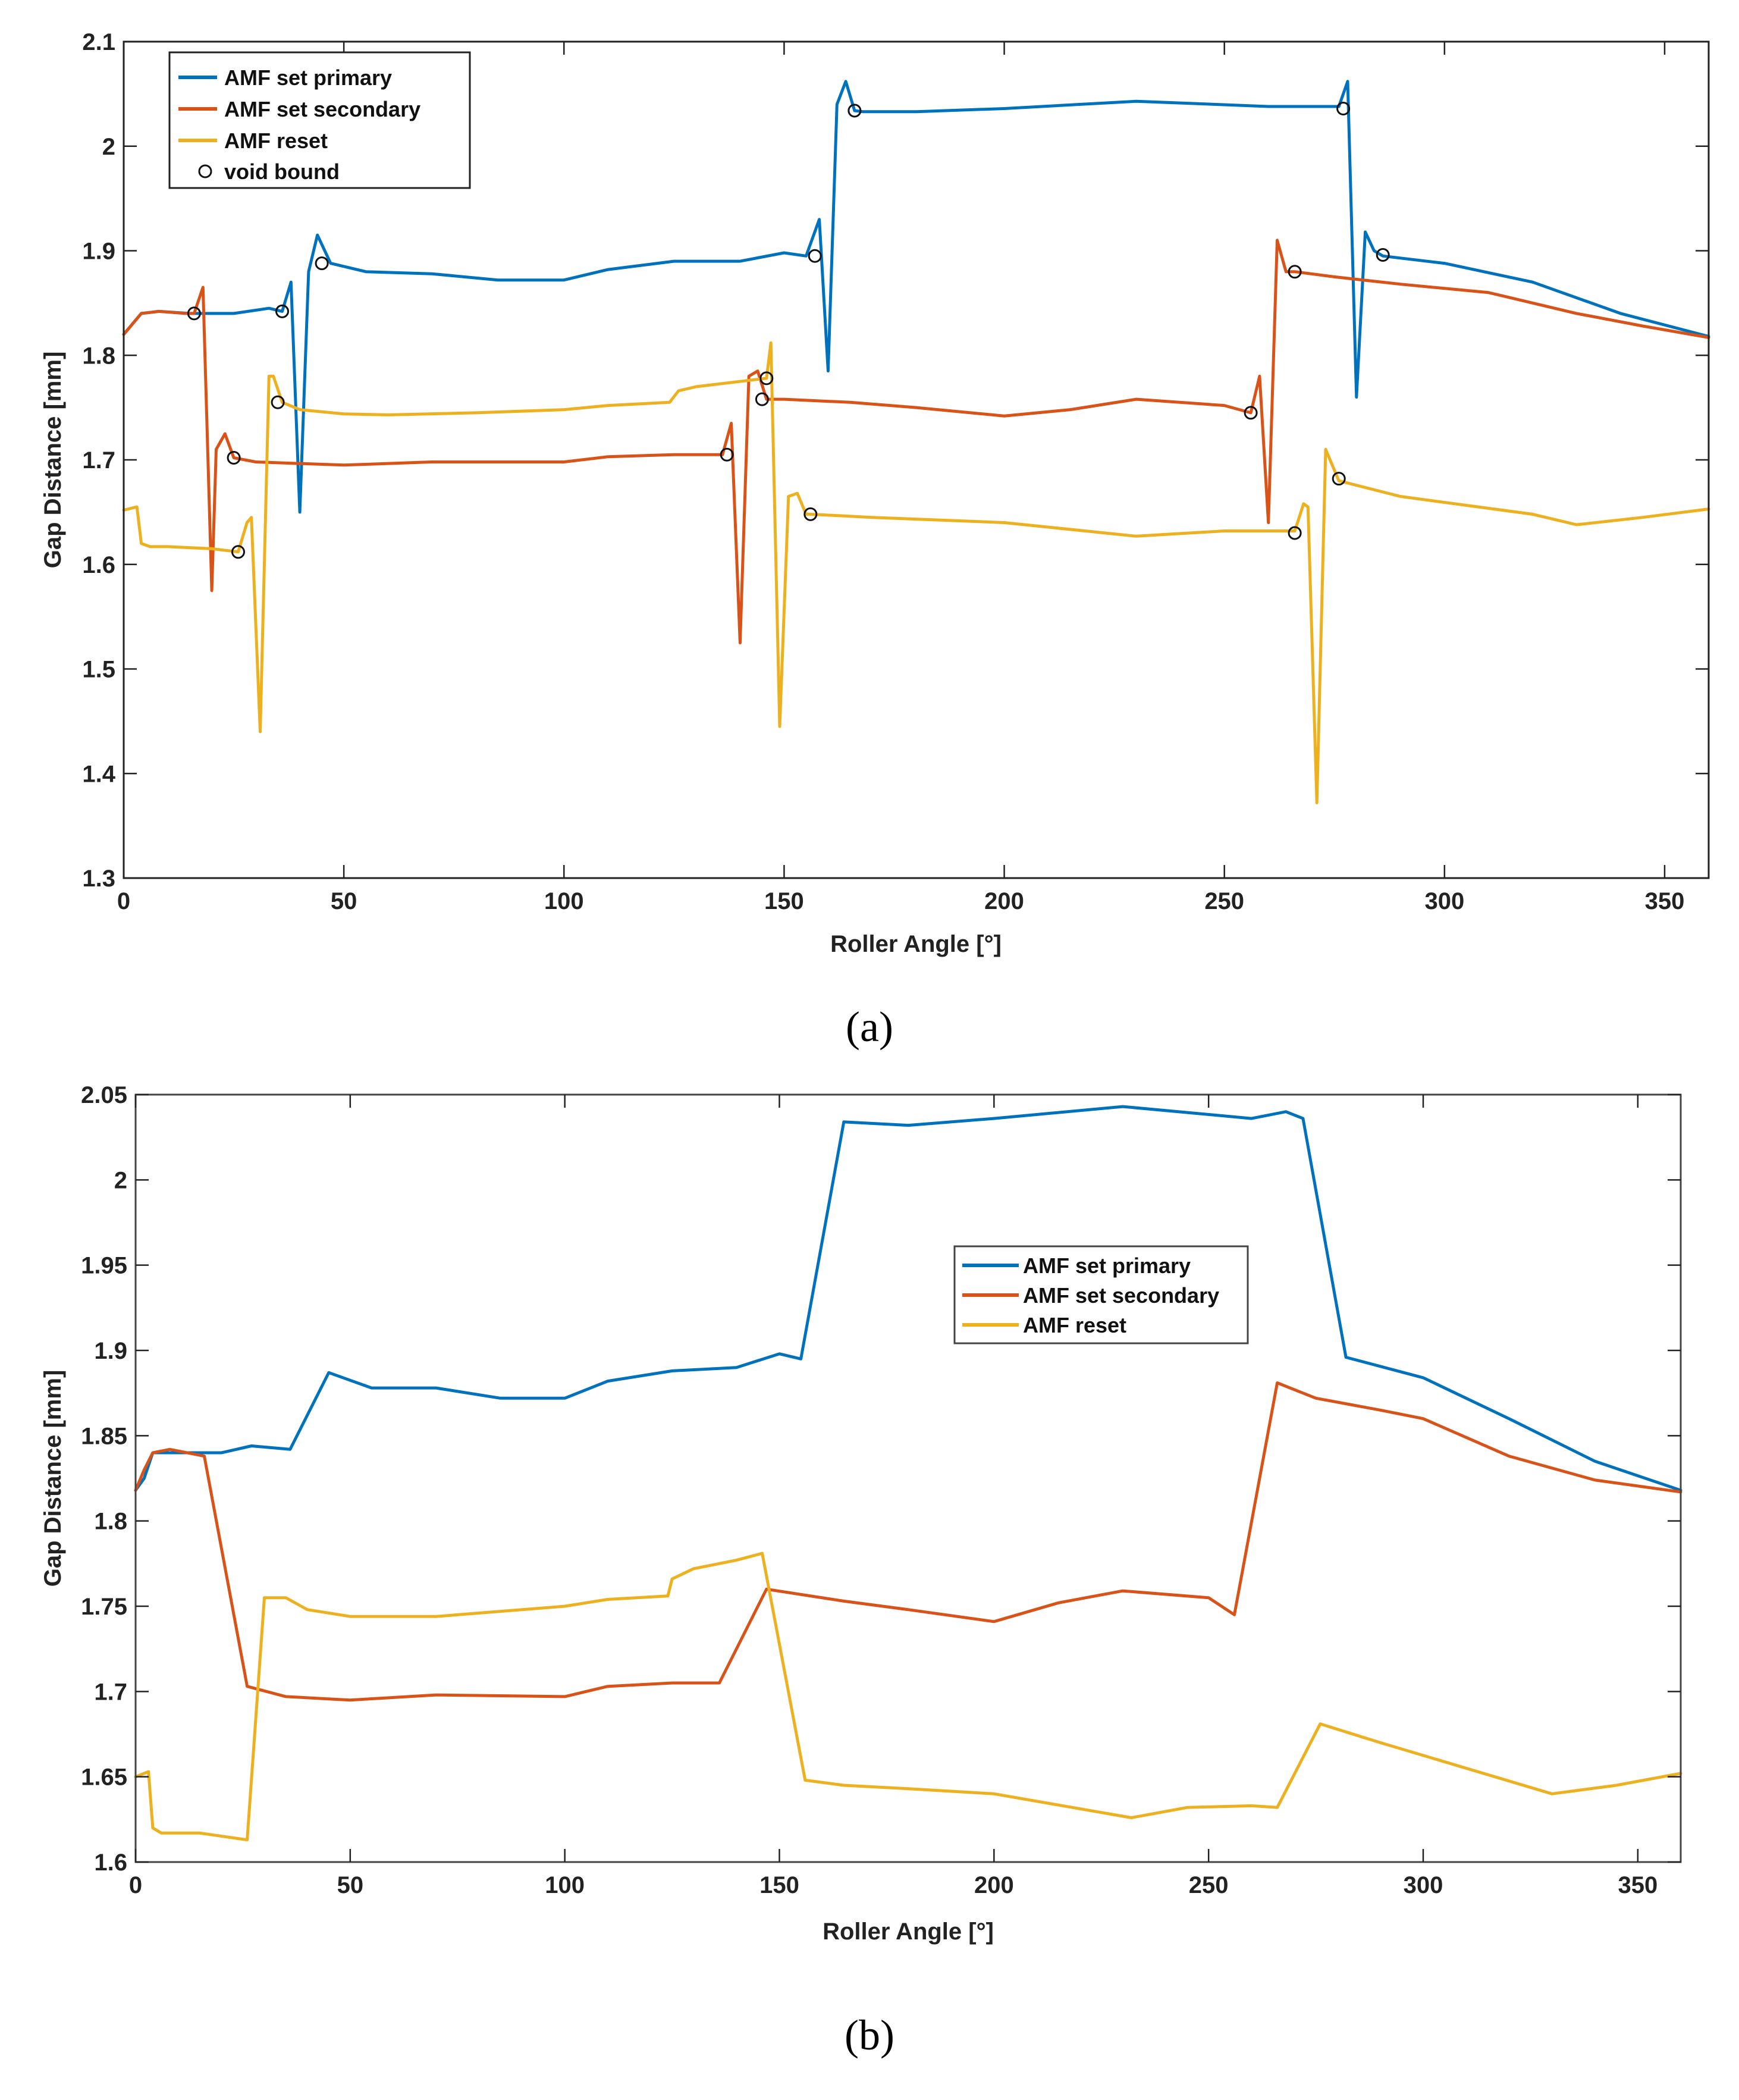 Image resolution: width=1739 pixels, height=2100 pixels. What do you see at coordinates (98, 356) in the screenshot?
I see `chart-a-y-tick-label: 1.8` at bounding box center [98, 356].